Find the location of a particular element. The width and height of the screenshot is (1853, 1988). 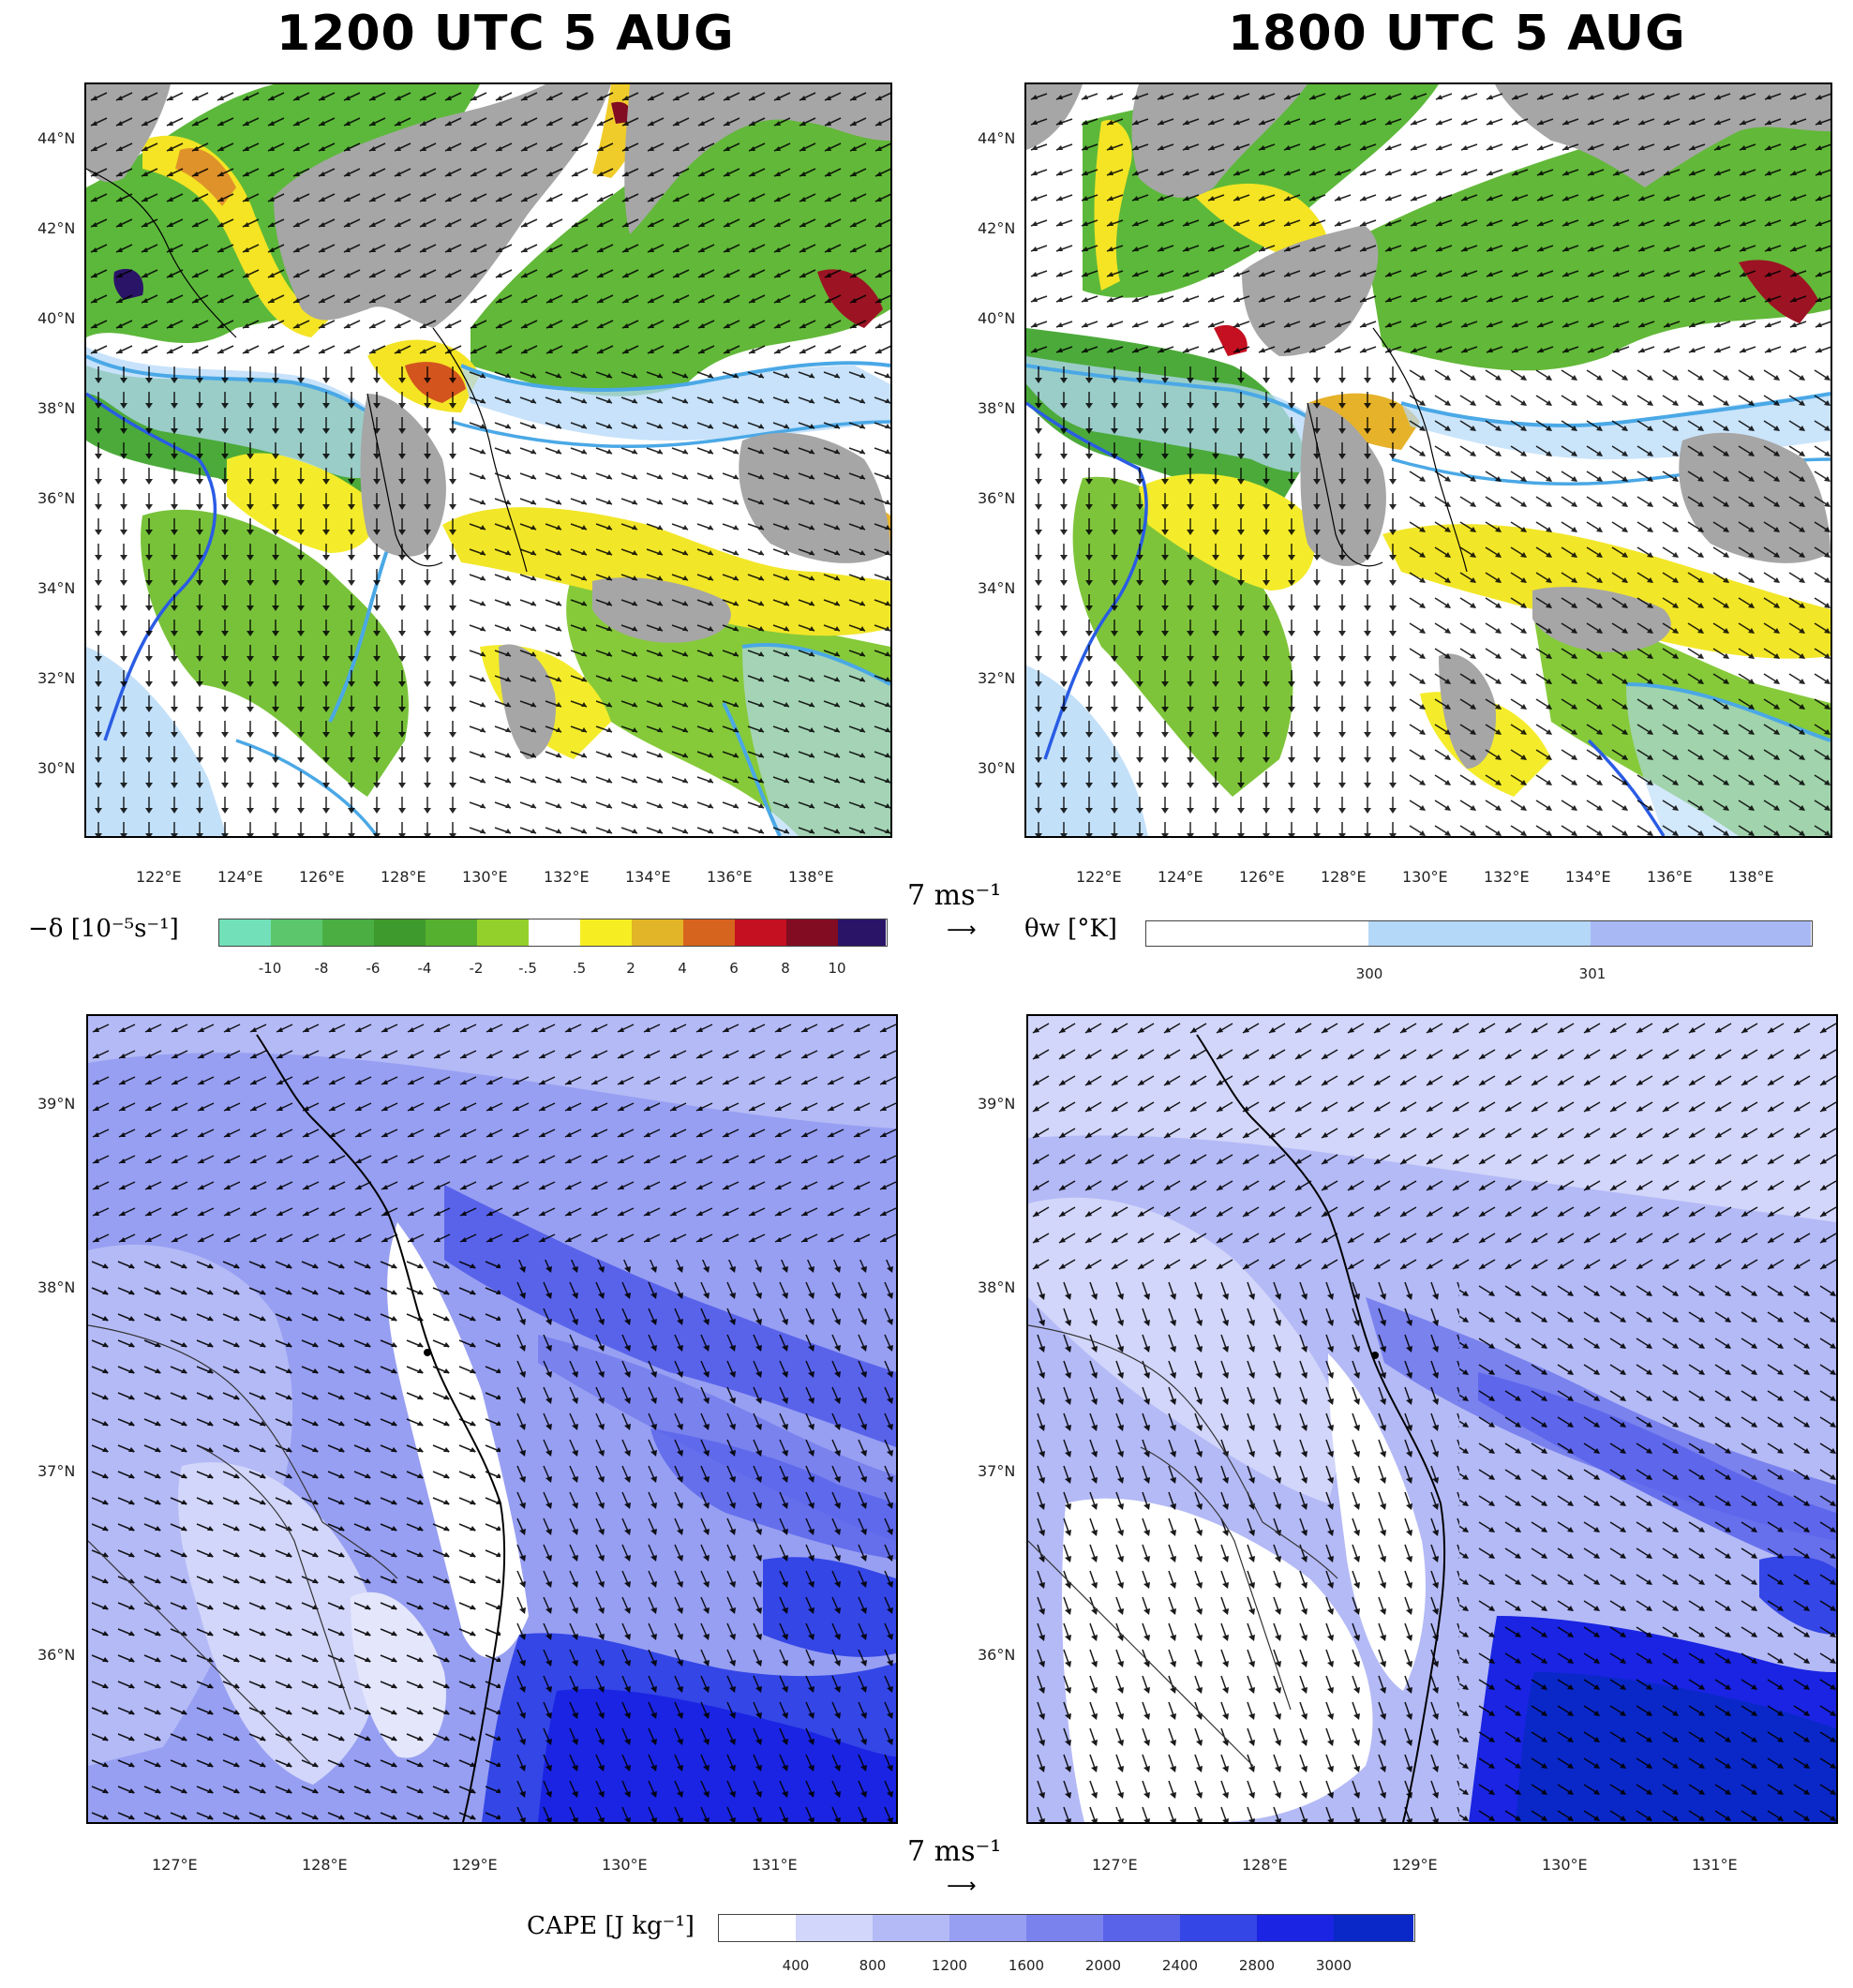

colorbar-tick: 2800 is located at coordinates (1257, 1966).